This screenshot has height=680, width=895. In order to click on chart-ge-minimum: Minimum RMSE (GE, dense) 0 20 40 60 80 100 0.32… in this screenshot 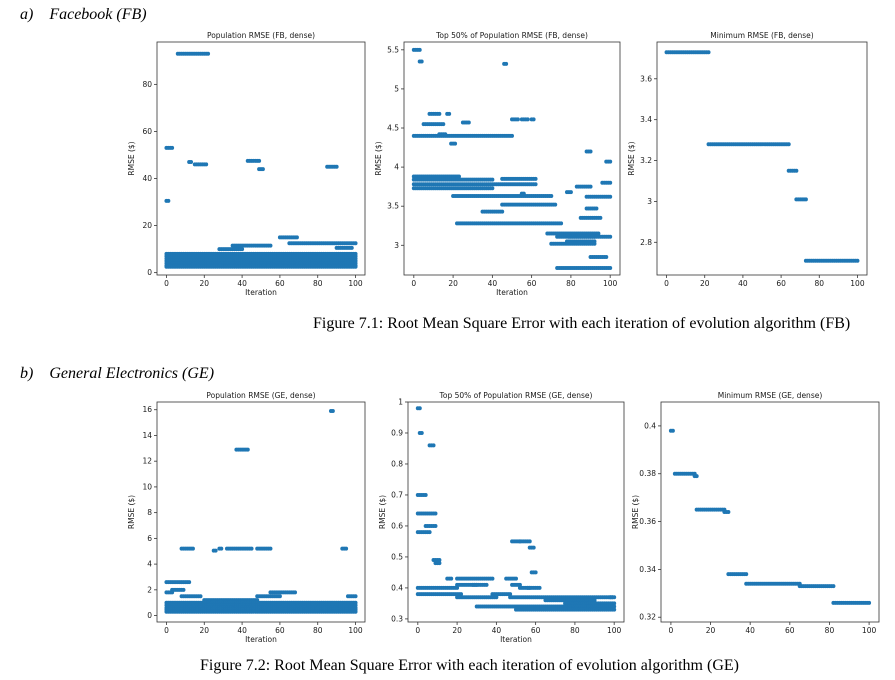, I will do `click(755, 513)`.